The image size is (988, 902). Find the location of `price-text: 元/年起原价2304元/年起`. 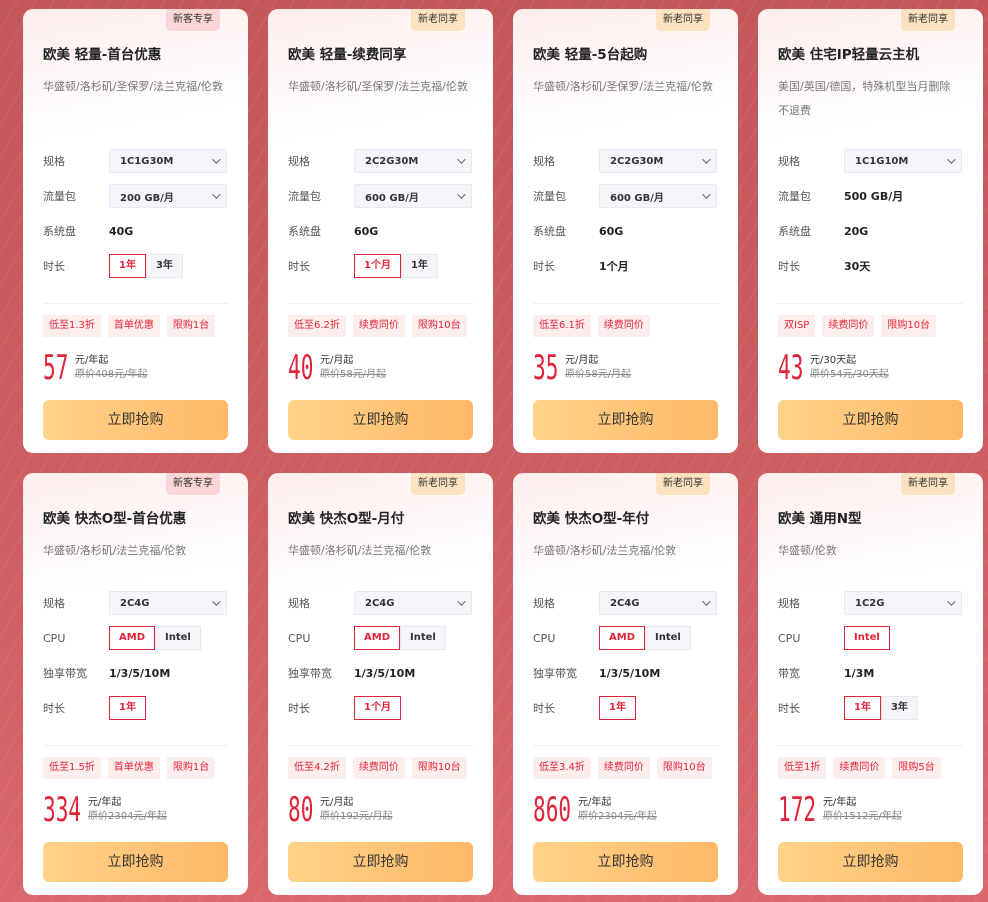

price-text: 元/年起原价2304元/年起 is located at coordinates (617, 810).